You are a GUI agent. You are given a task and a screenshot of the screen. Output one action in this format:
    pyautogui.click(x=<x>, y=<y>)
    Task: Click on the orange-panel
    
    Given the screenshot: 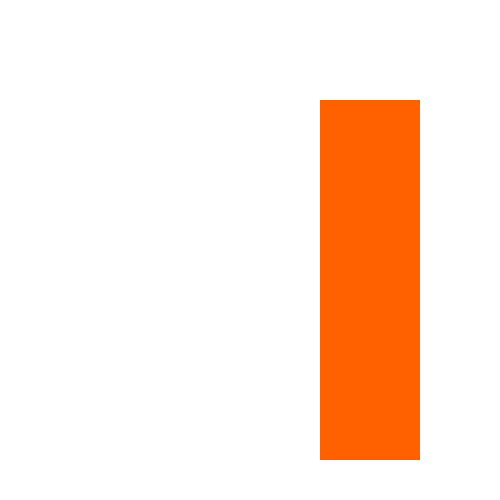 What is the action you would take?
    pyautogui.click(x=370, y=280)
    